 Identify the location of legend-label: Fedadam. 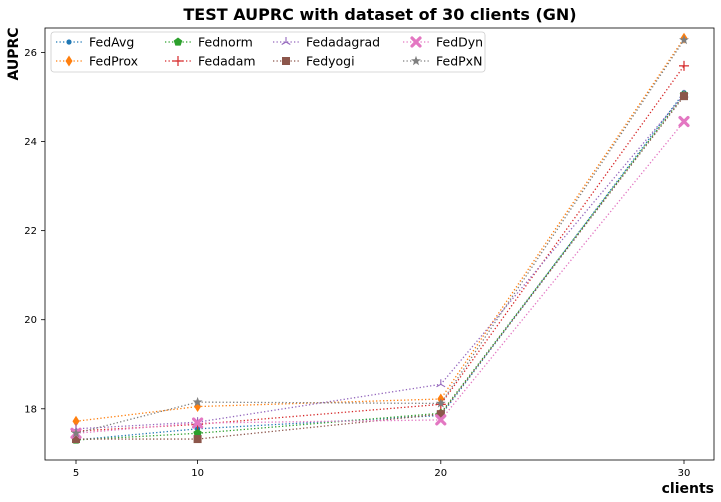
(227, 61).